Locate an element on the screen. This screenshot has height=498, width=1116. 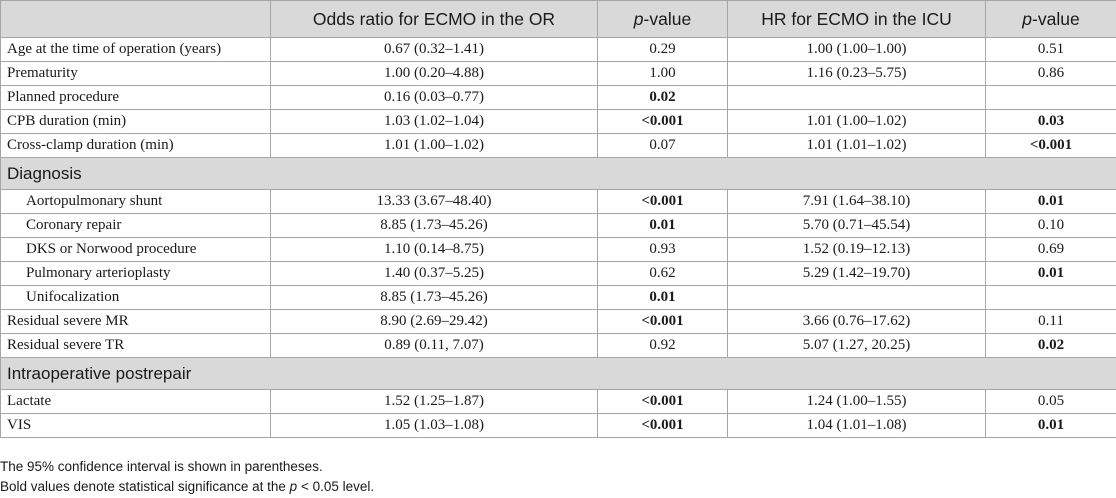
table-row: Unifocalization 8.85 (1.73–45.26) 0.01 is located at coordinates (558, 297).